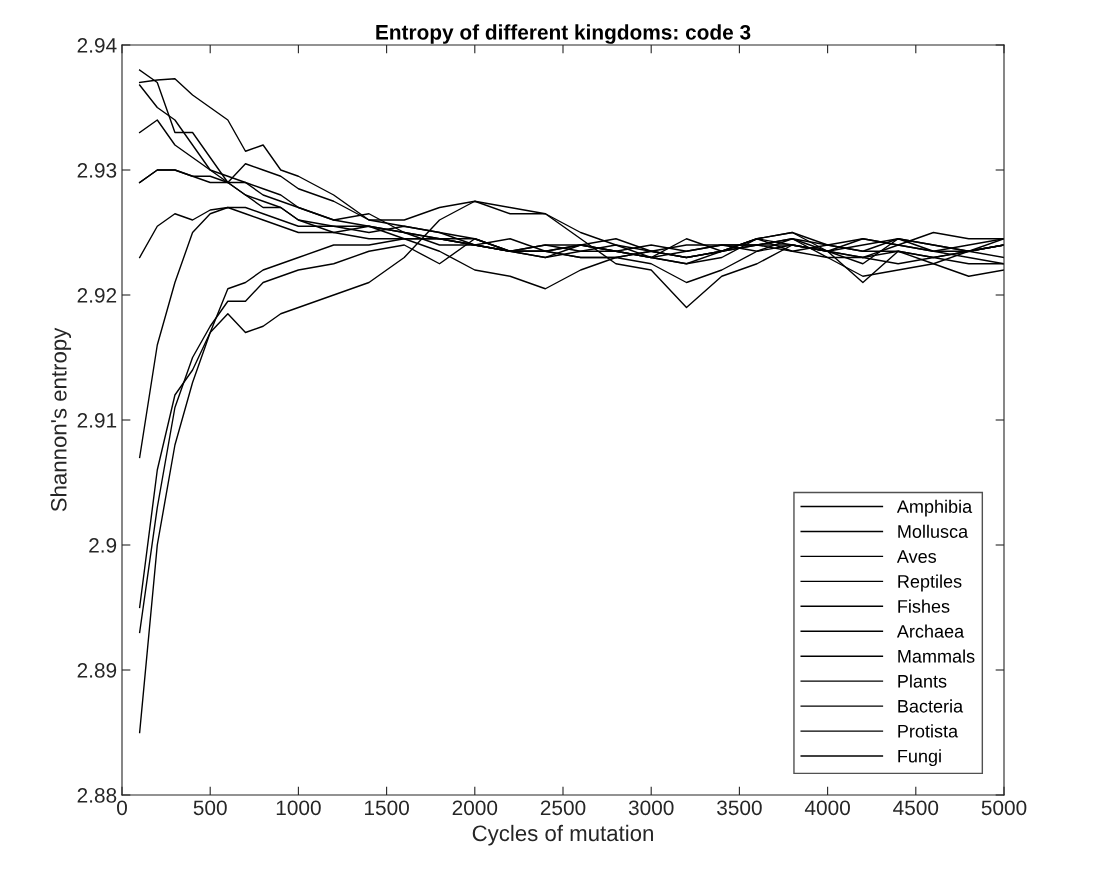 Image resolution: width=1113 pixels, height=886 pixels. I want to click on legend-label: Aves, so click(916, 556).